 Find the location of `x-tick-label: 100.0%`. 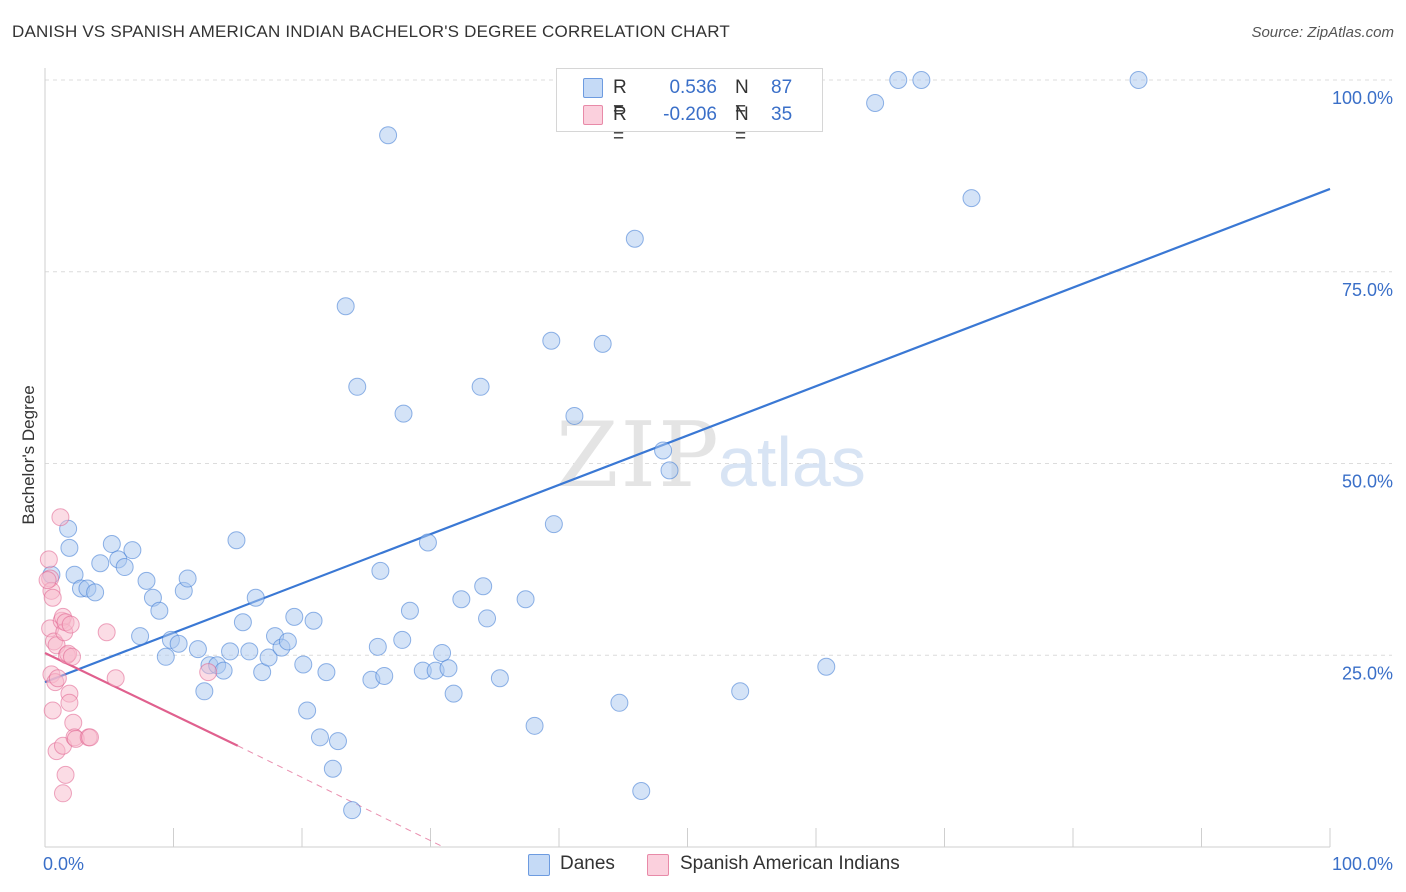

x-tick-label: 100.0% is located at coordinates (1362, 864).